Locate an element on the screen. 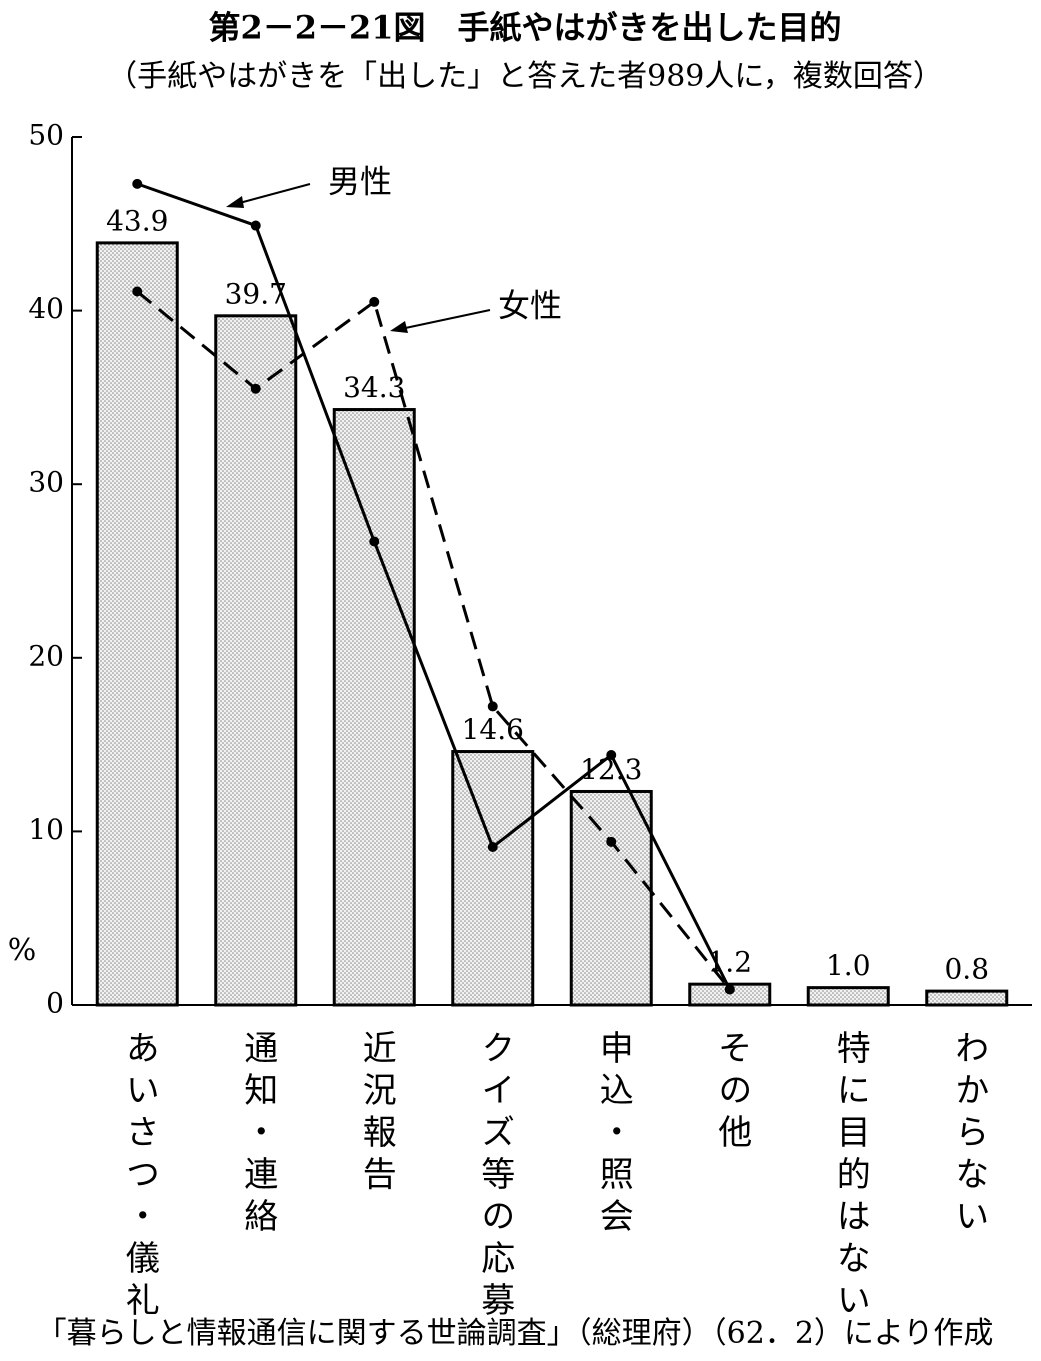 The width and height of the screenshot is (1041, 1361). x-tick-label: その他 is located at coordinates (732, 1093).